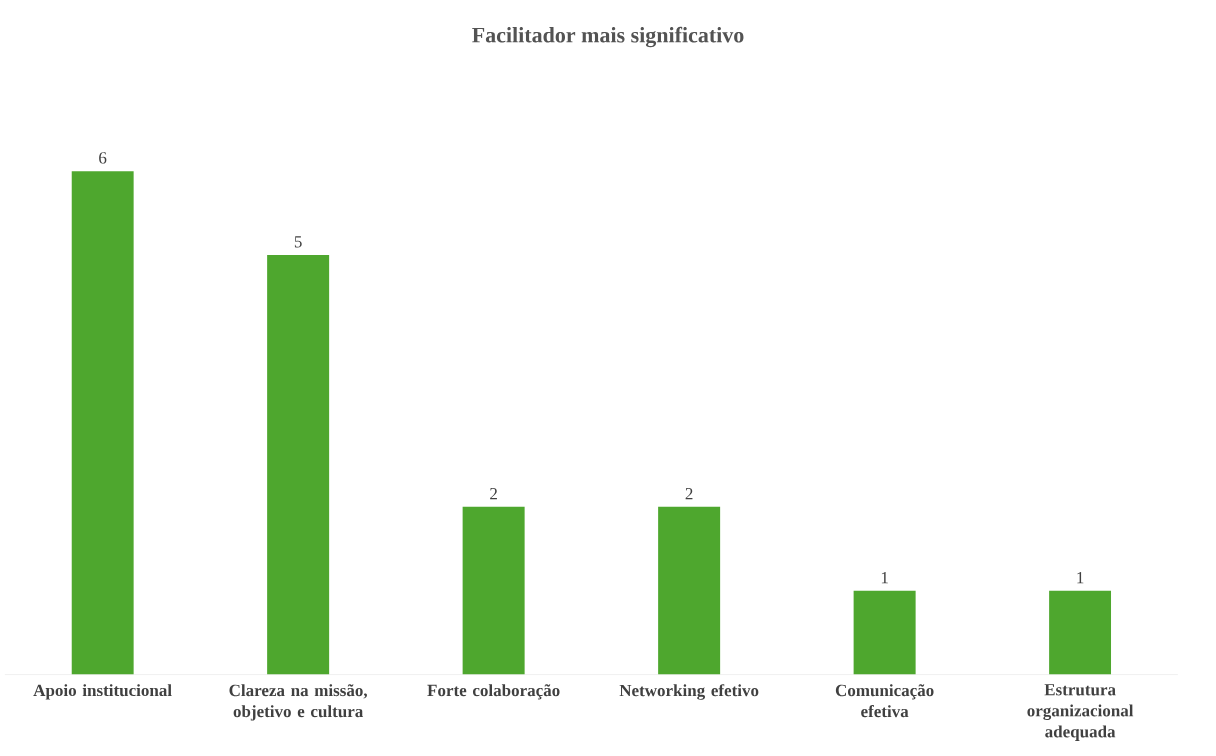 The image size is (1216, 756). What do you see at coordinates (298, 242) in the screenshot?
I see `data-label: 5` at bounding box center [298, 242].